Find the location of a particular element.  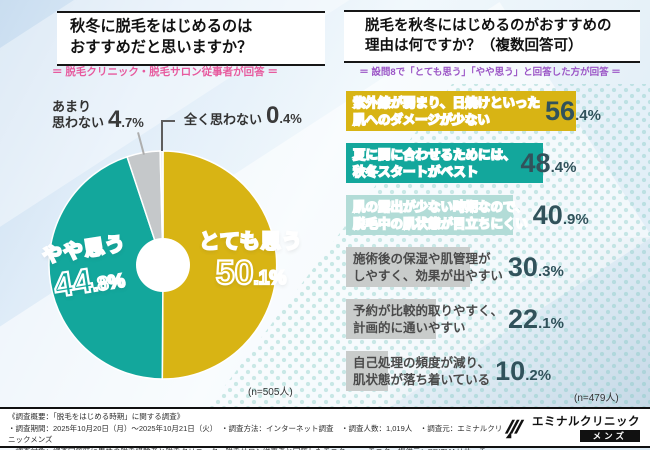

callout-amari-percent: 4.7% is located at coordinates (126, 119).